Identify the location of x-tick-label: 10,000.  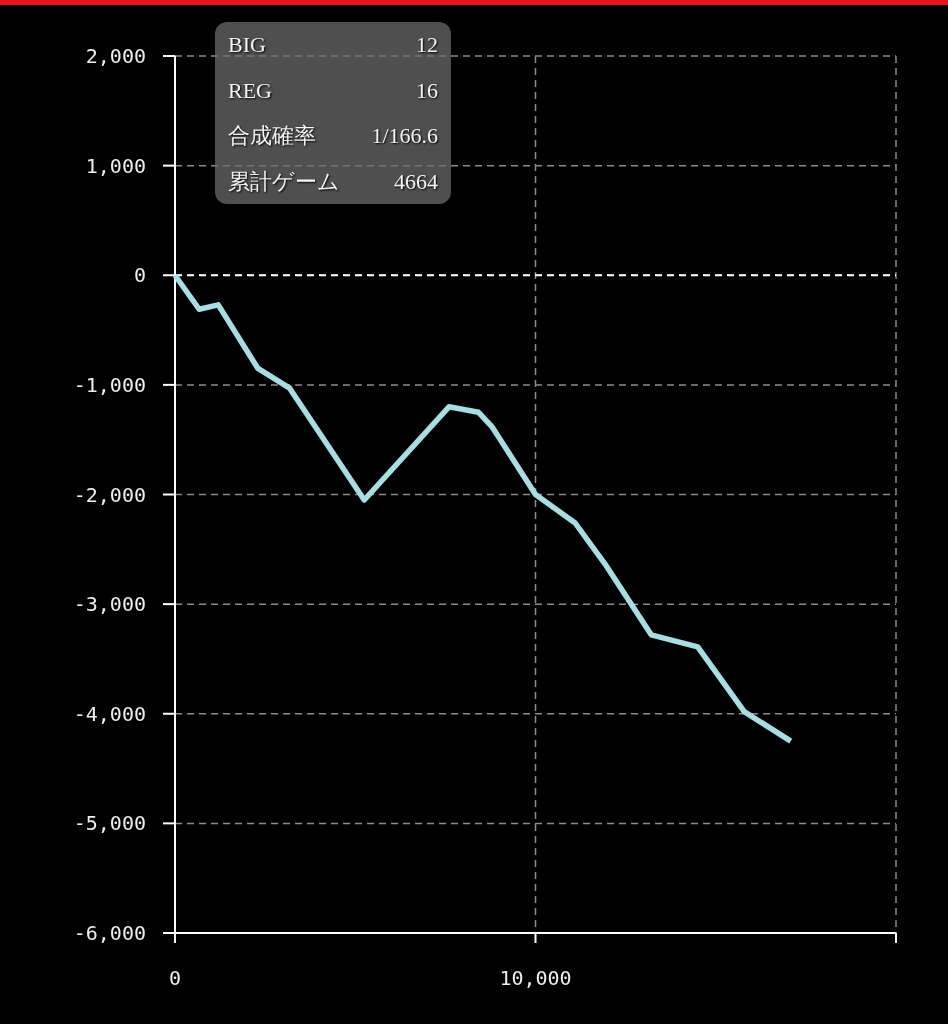
(535, 978).